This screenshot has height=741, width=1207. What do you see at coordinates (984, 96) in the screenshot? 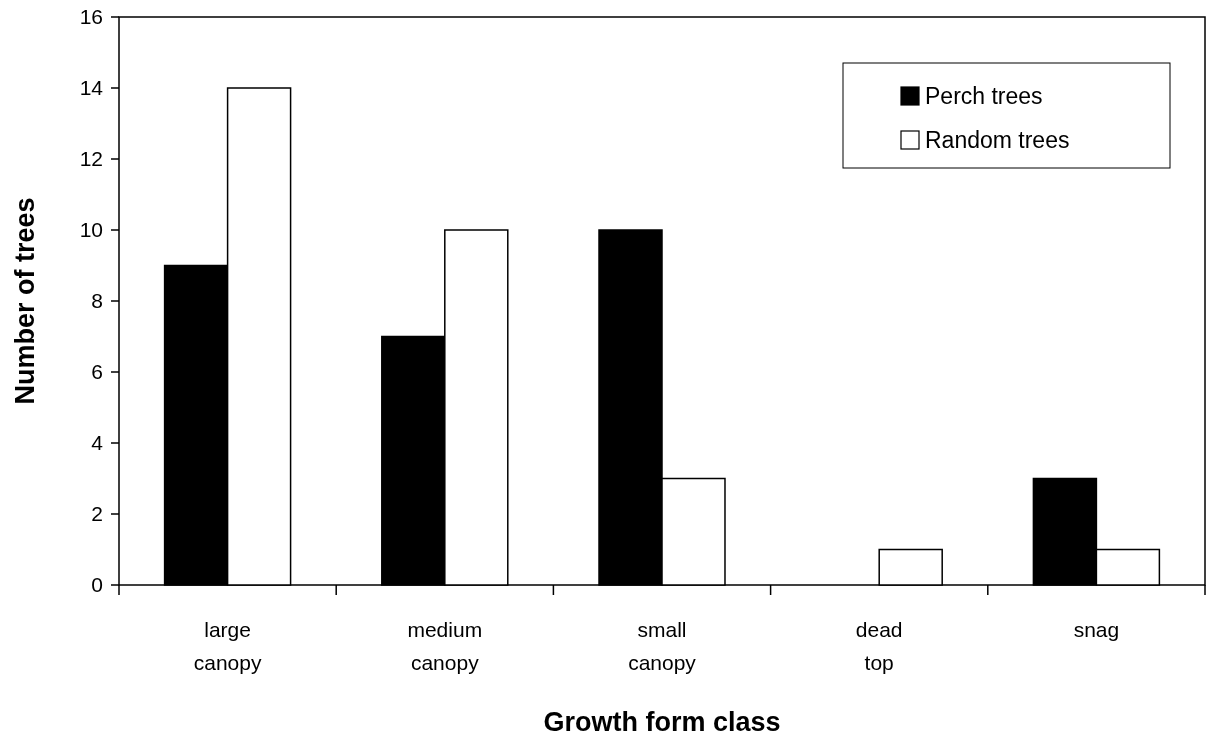
I see `legend-label: Perch trees` at bounding box center [984, 96].